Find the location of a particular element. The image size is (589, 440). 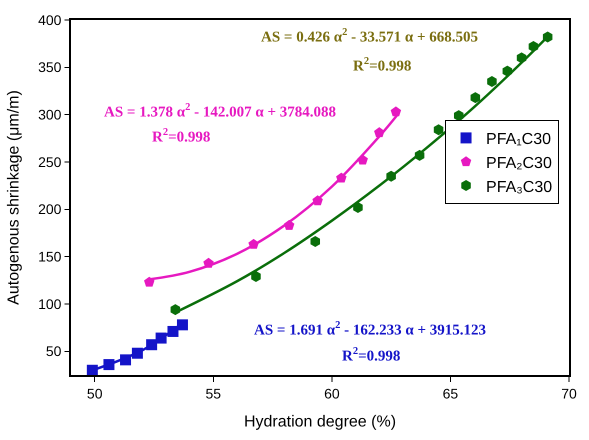

annotation: AS = 1.378 α$^{2}$ - 142.007 α + 3784.088 is located at coordinates (220, 111).